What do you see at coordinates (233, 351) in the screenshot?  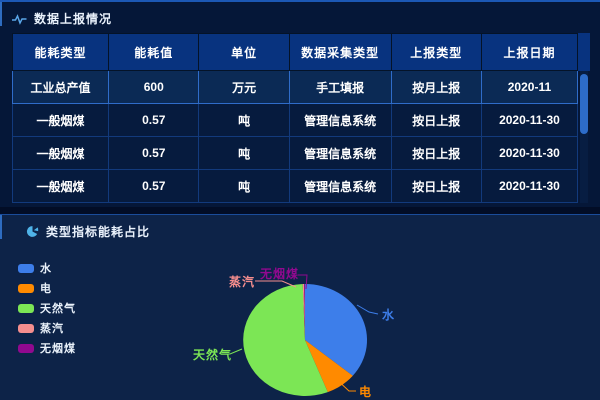 I see `label-line-gas` at bounding box center [233, 351].